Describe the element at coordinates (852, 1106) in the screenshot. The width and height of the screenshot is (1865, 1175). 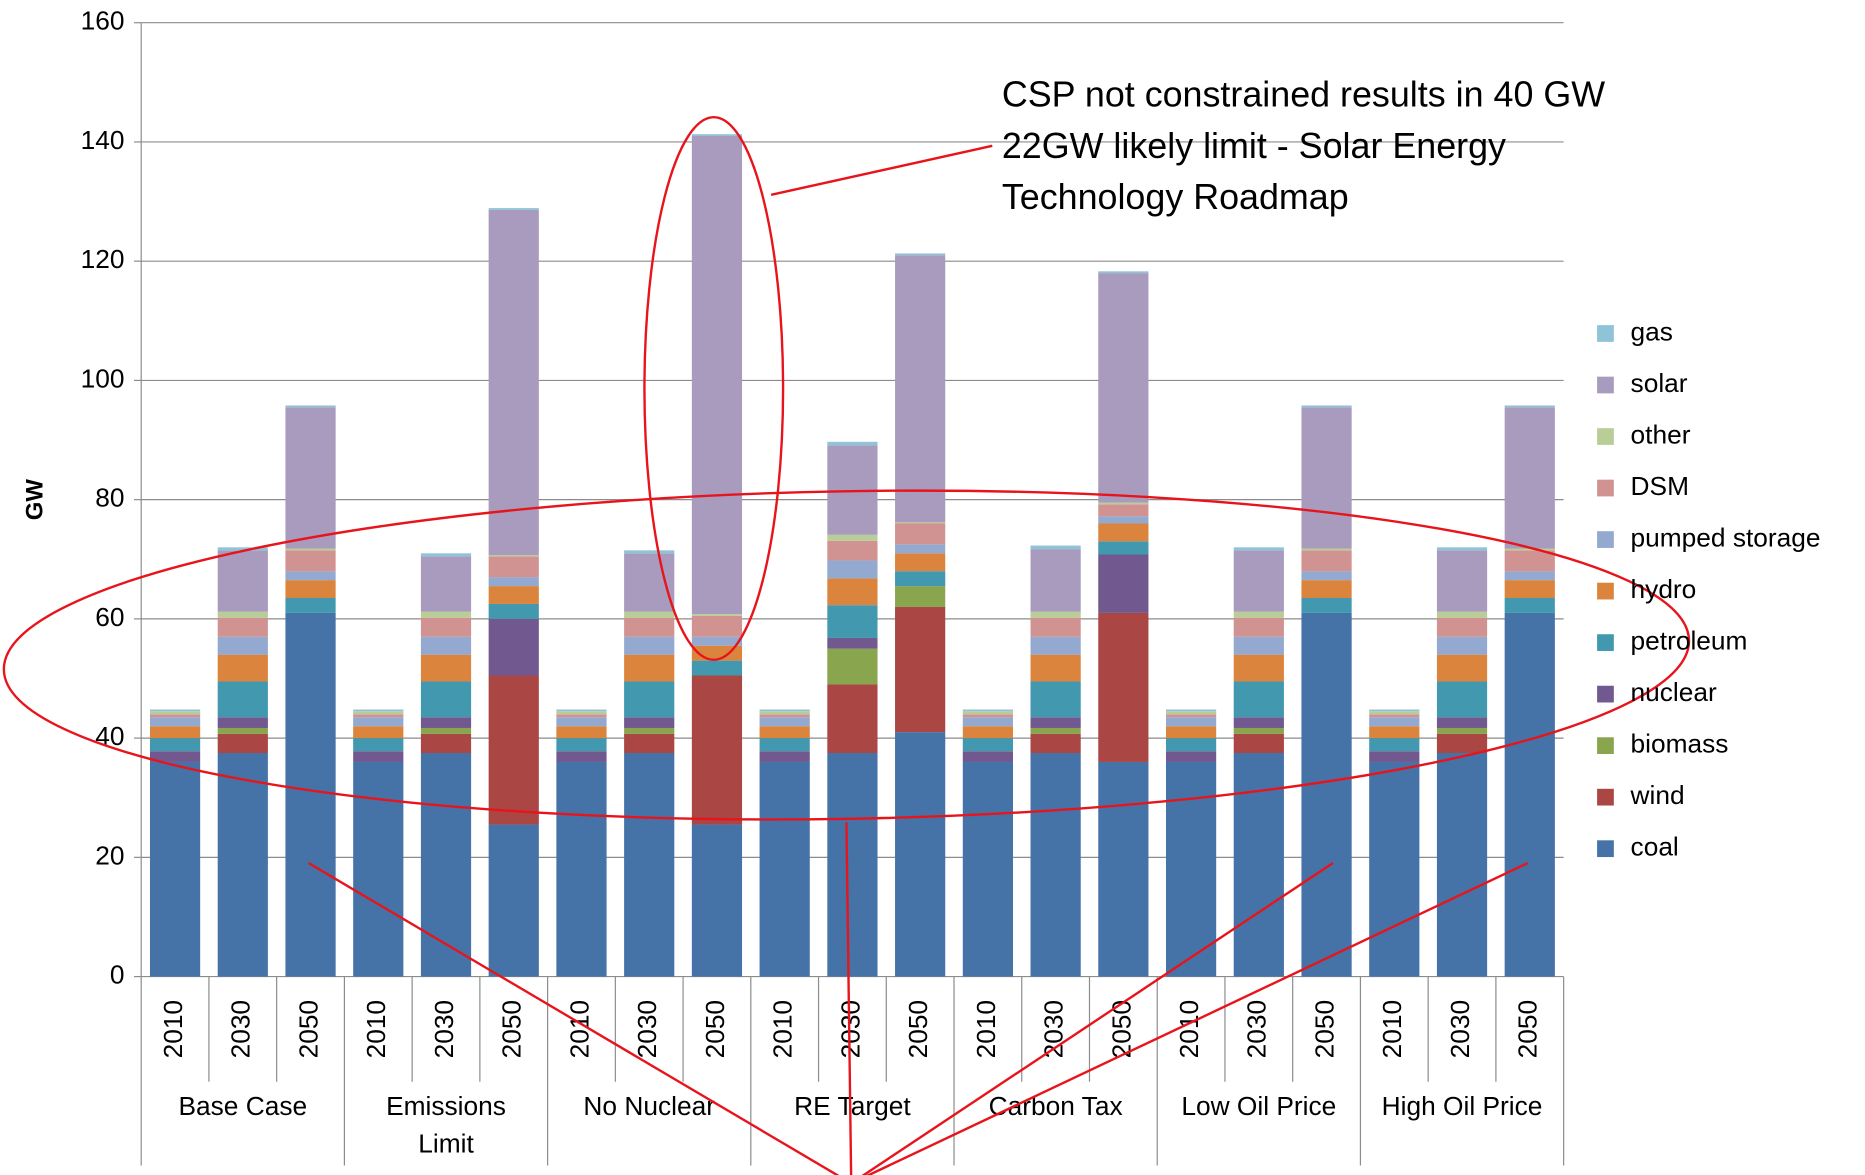
I see `group-label-box: RE Target` at that location.